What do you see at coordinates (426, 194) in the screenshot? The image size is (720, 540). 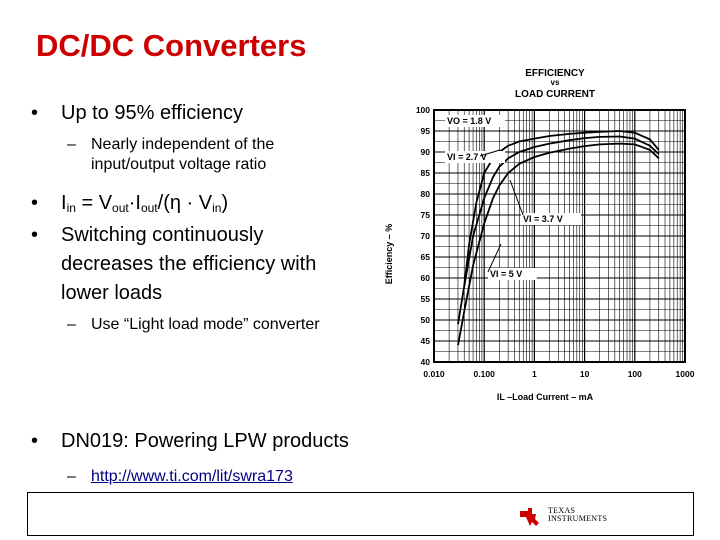 I see `y-tick-label: 80` at bounding box center [426, 194].